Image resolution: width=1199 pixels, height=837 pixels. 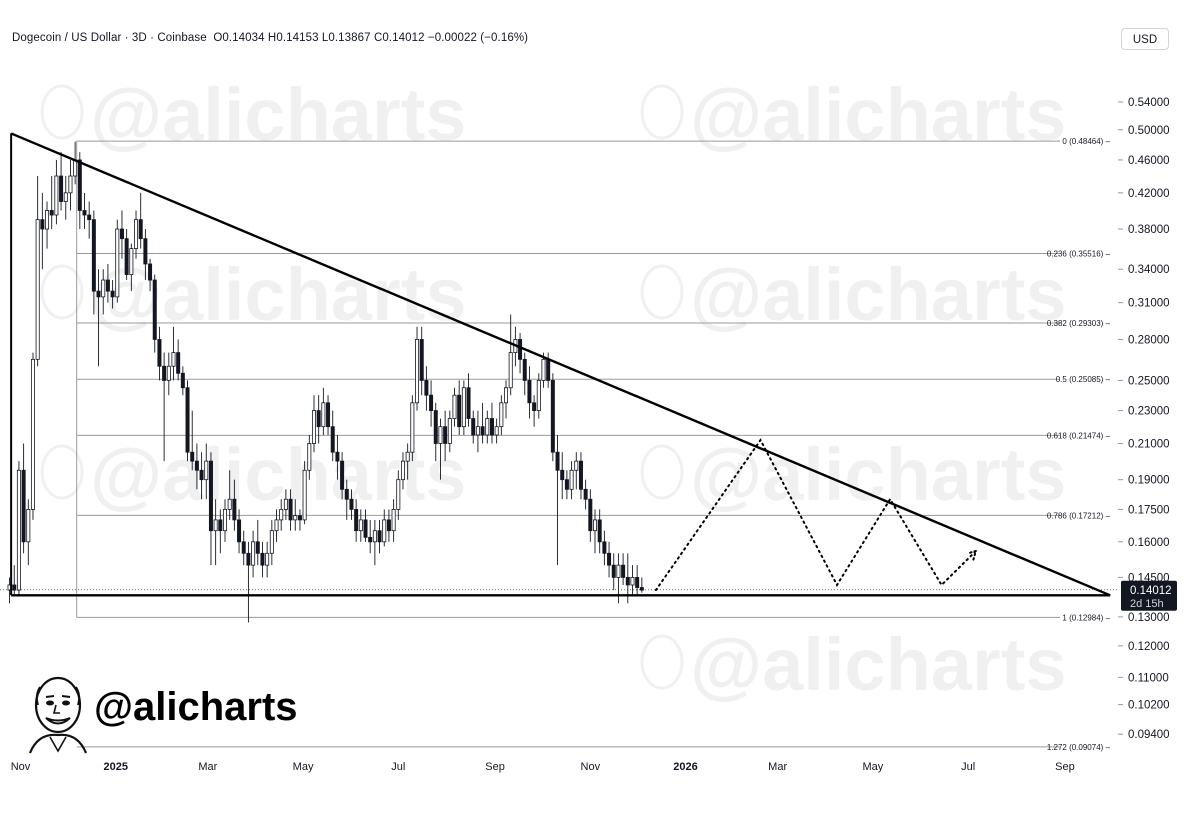 I want to click on projection-arrowhead-icon, so click(x=972, y=555).